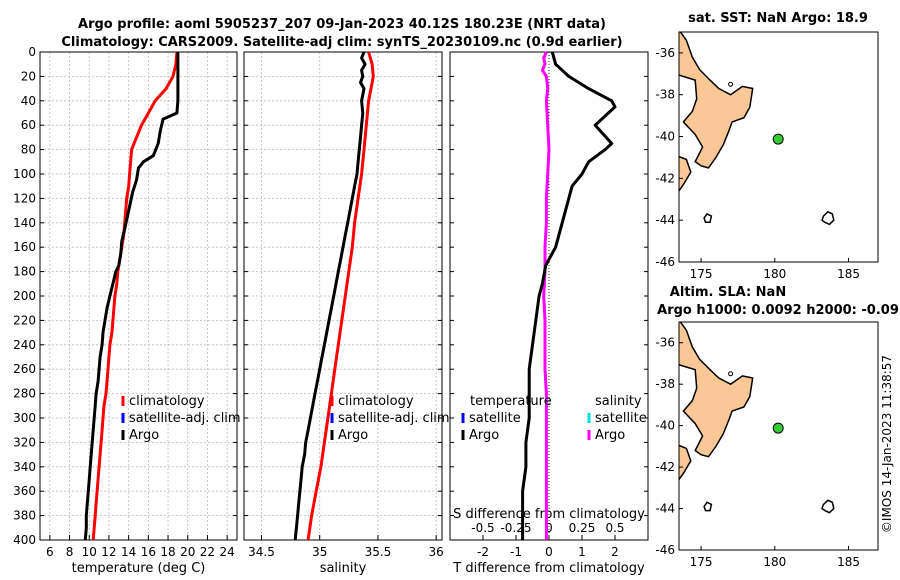 The height and width of the screenshot is (580, 900). I want to click on map2-title: Altim. SLA: NaN, so click(728, 292).